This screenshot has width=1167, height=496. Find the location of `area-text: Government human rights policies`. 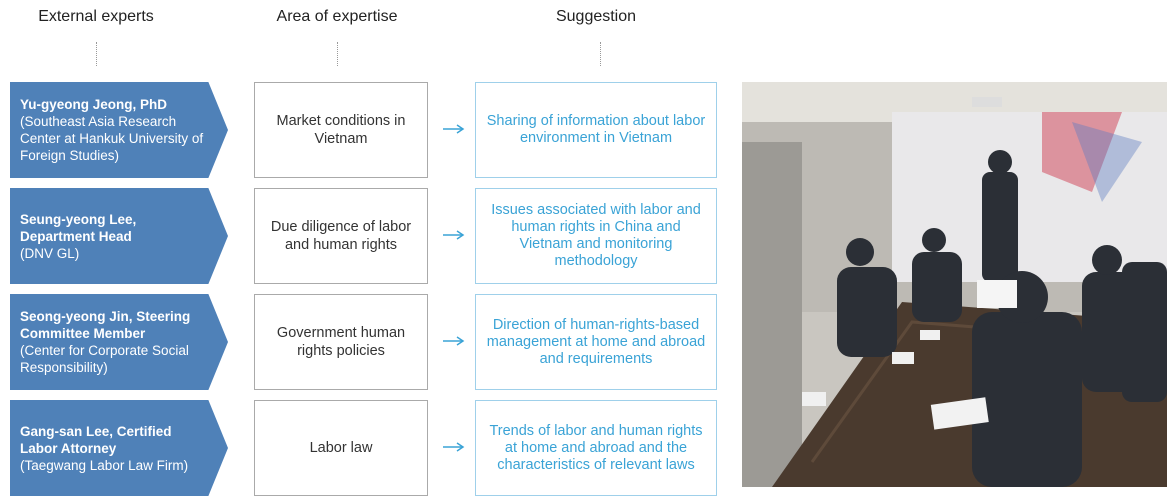

area-text: Government human rights policies is located at coordinates (341, 342).